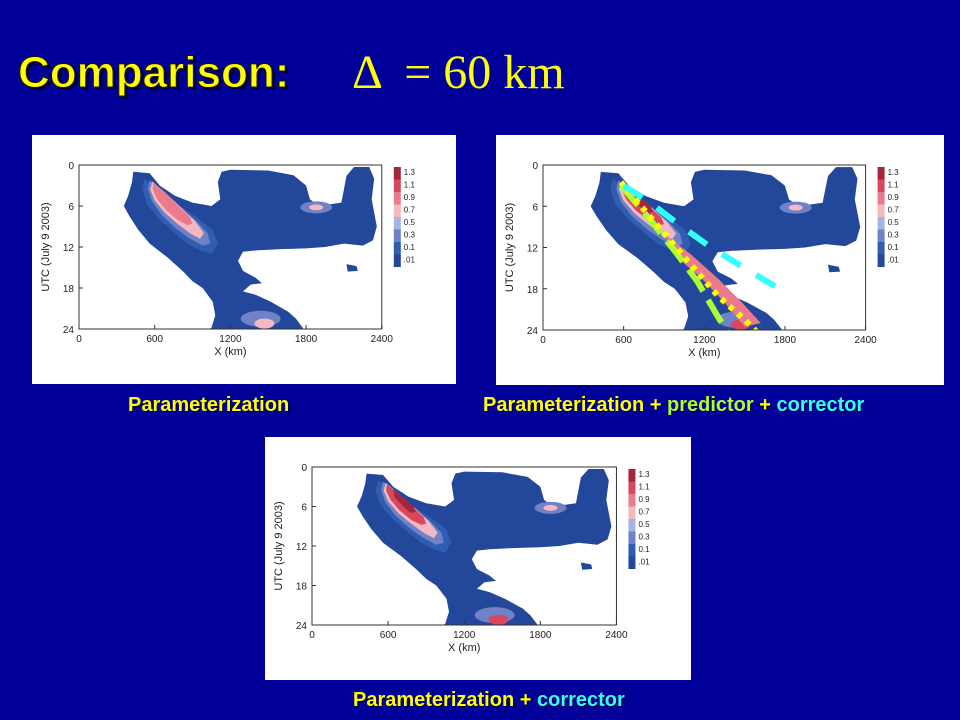  Describe the element at coordinates (209, 405) in the screenshot. I see `caption-parameterization: Parameterization` at that location.